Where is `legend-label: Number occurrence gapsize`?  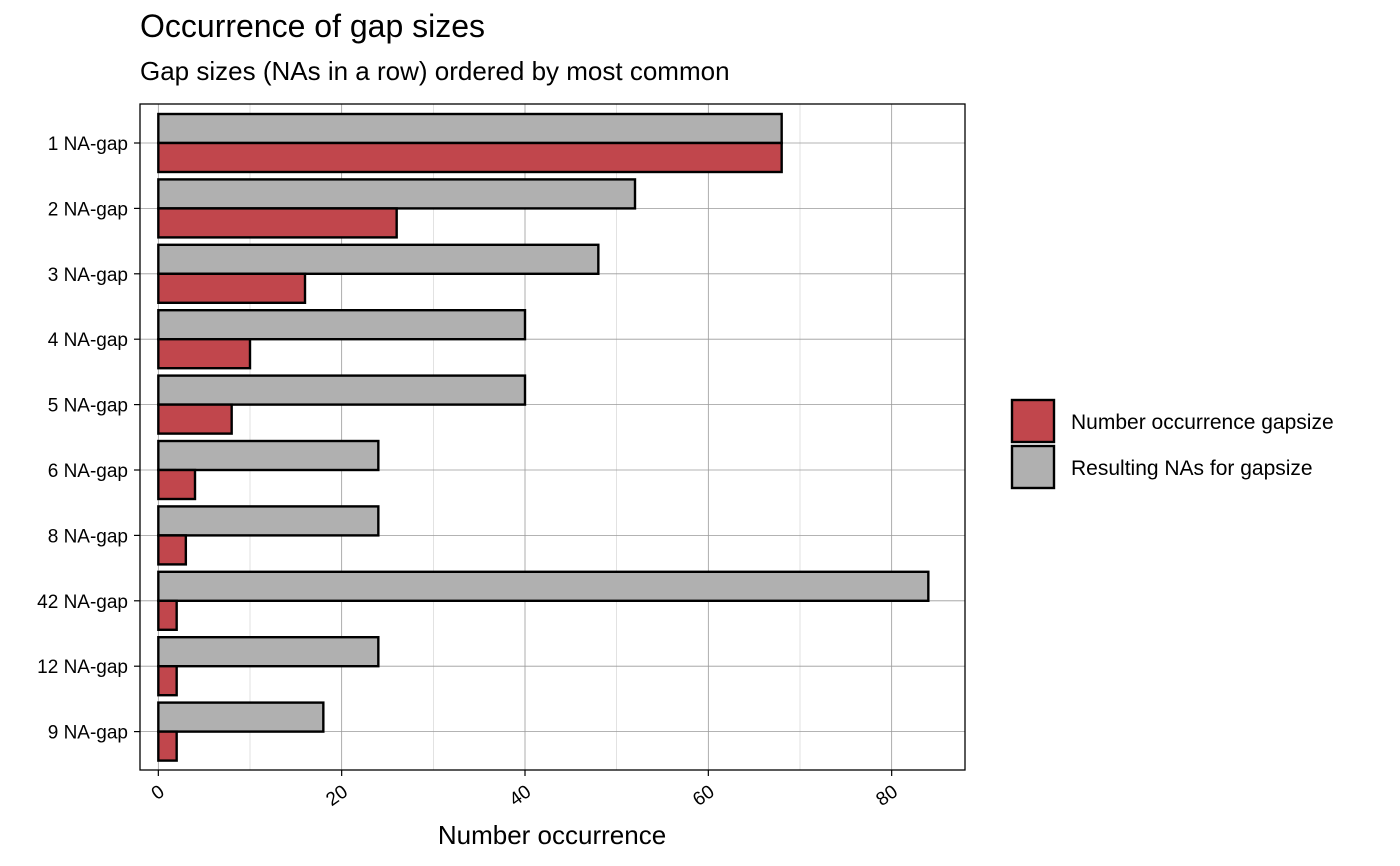
legend-label: Number occurrence gapsize is located at coordinates (1202, 422).